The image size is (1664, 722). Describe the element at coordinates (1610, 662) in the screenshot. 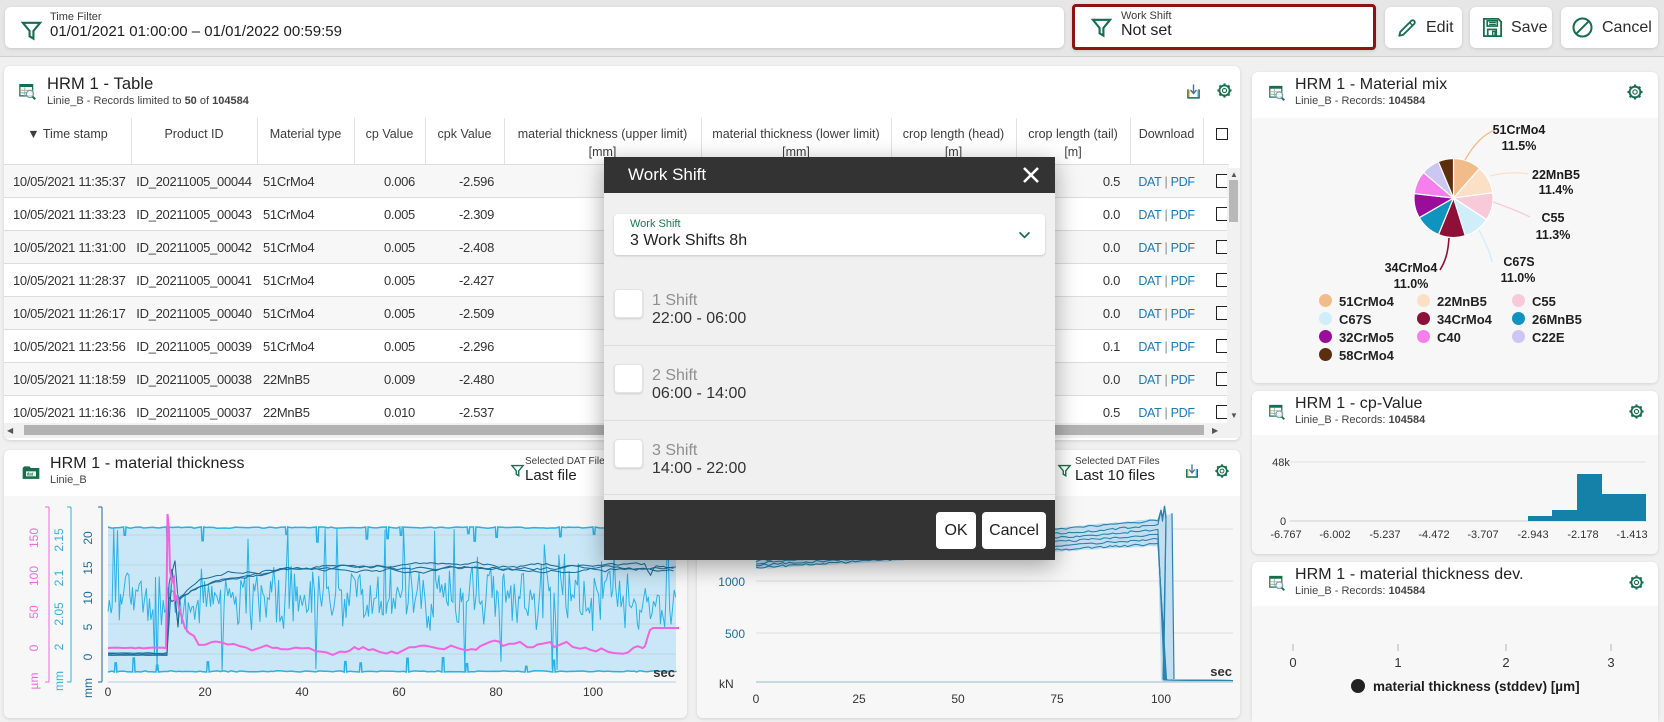

I see `svg-text: 3` at that location.